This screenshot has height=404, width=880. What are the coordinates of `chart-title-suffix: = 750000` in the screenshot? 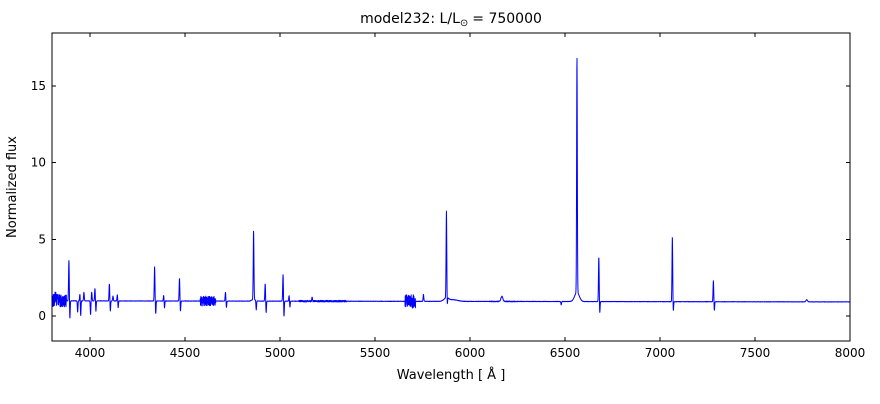 It's located at (507, 19).